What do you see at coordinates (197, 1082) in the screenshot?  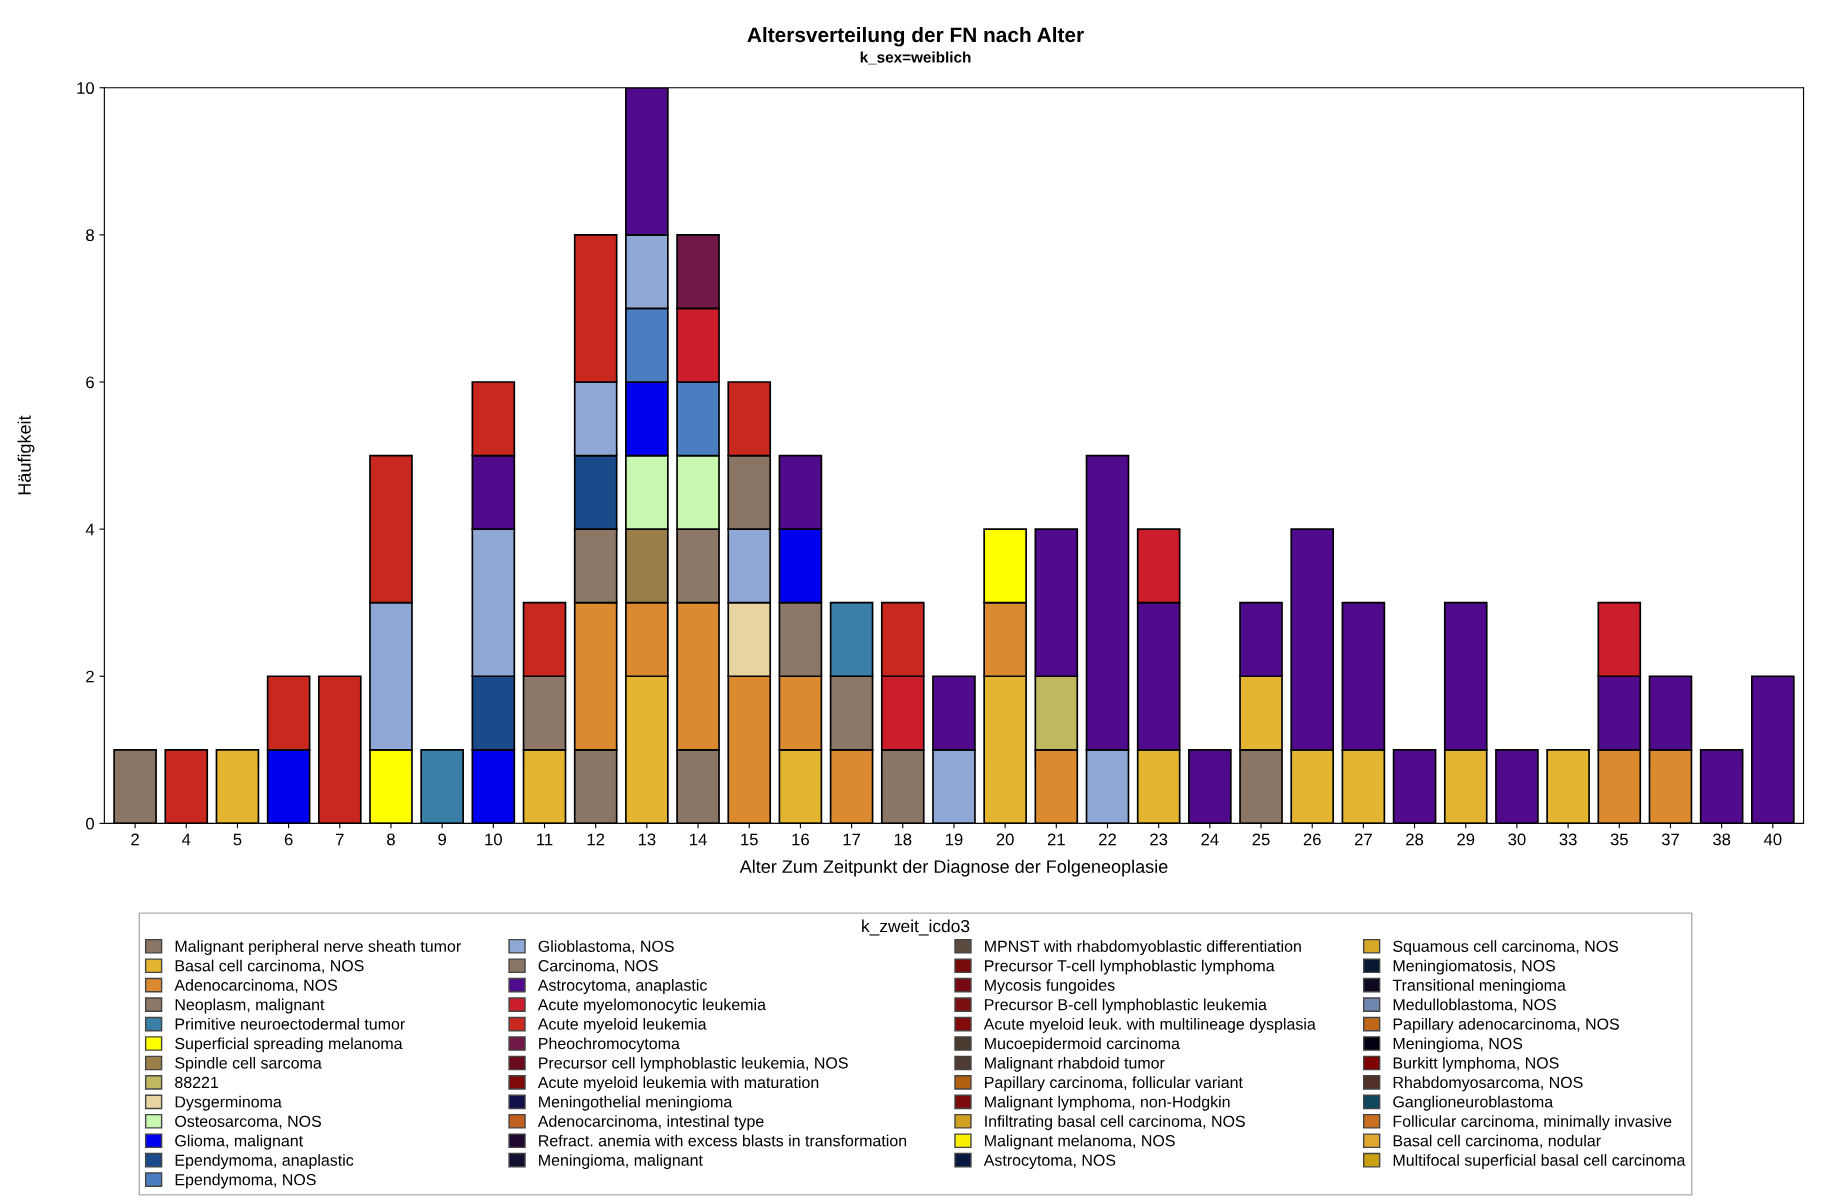 I see `legend-label: 88221` at bounding box center [197, 1082].